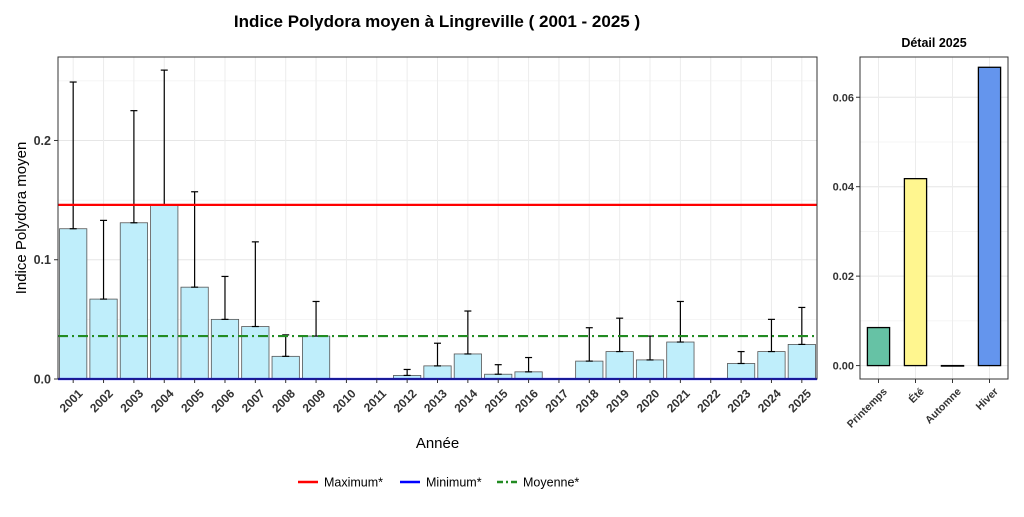 The height and width of the screenshot is (517, 1024). Describe the element at coordinates (557, 400) in the screenshot. I see `x-tick-label: 2017` at that location.